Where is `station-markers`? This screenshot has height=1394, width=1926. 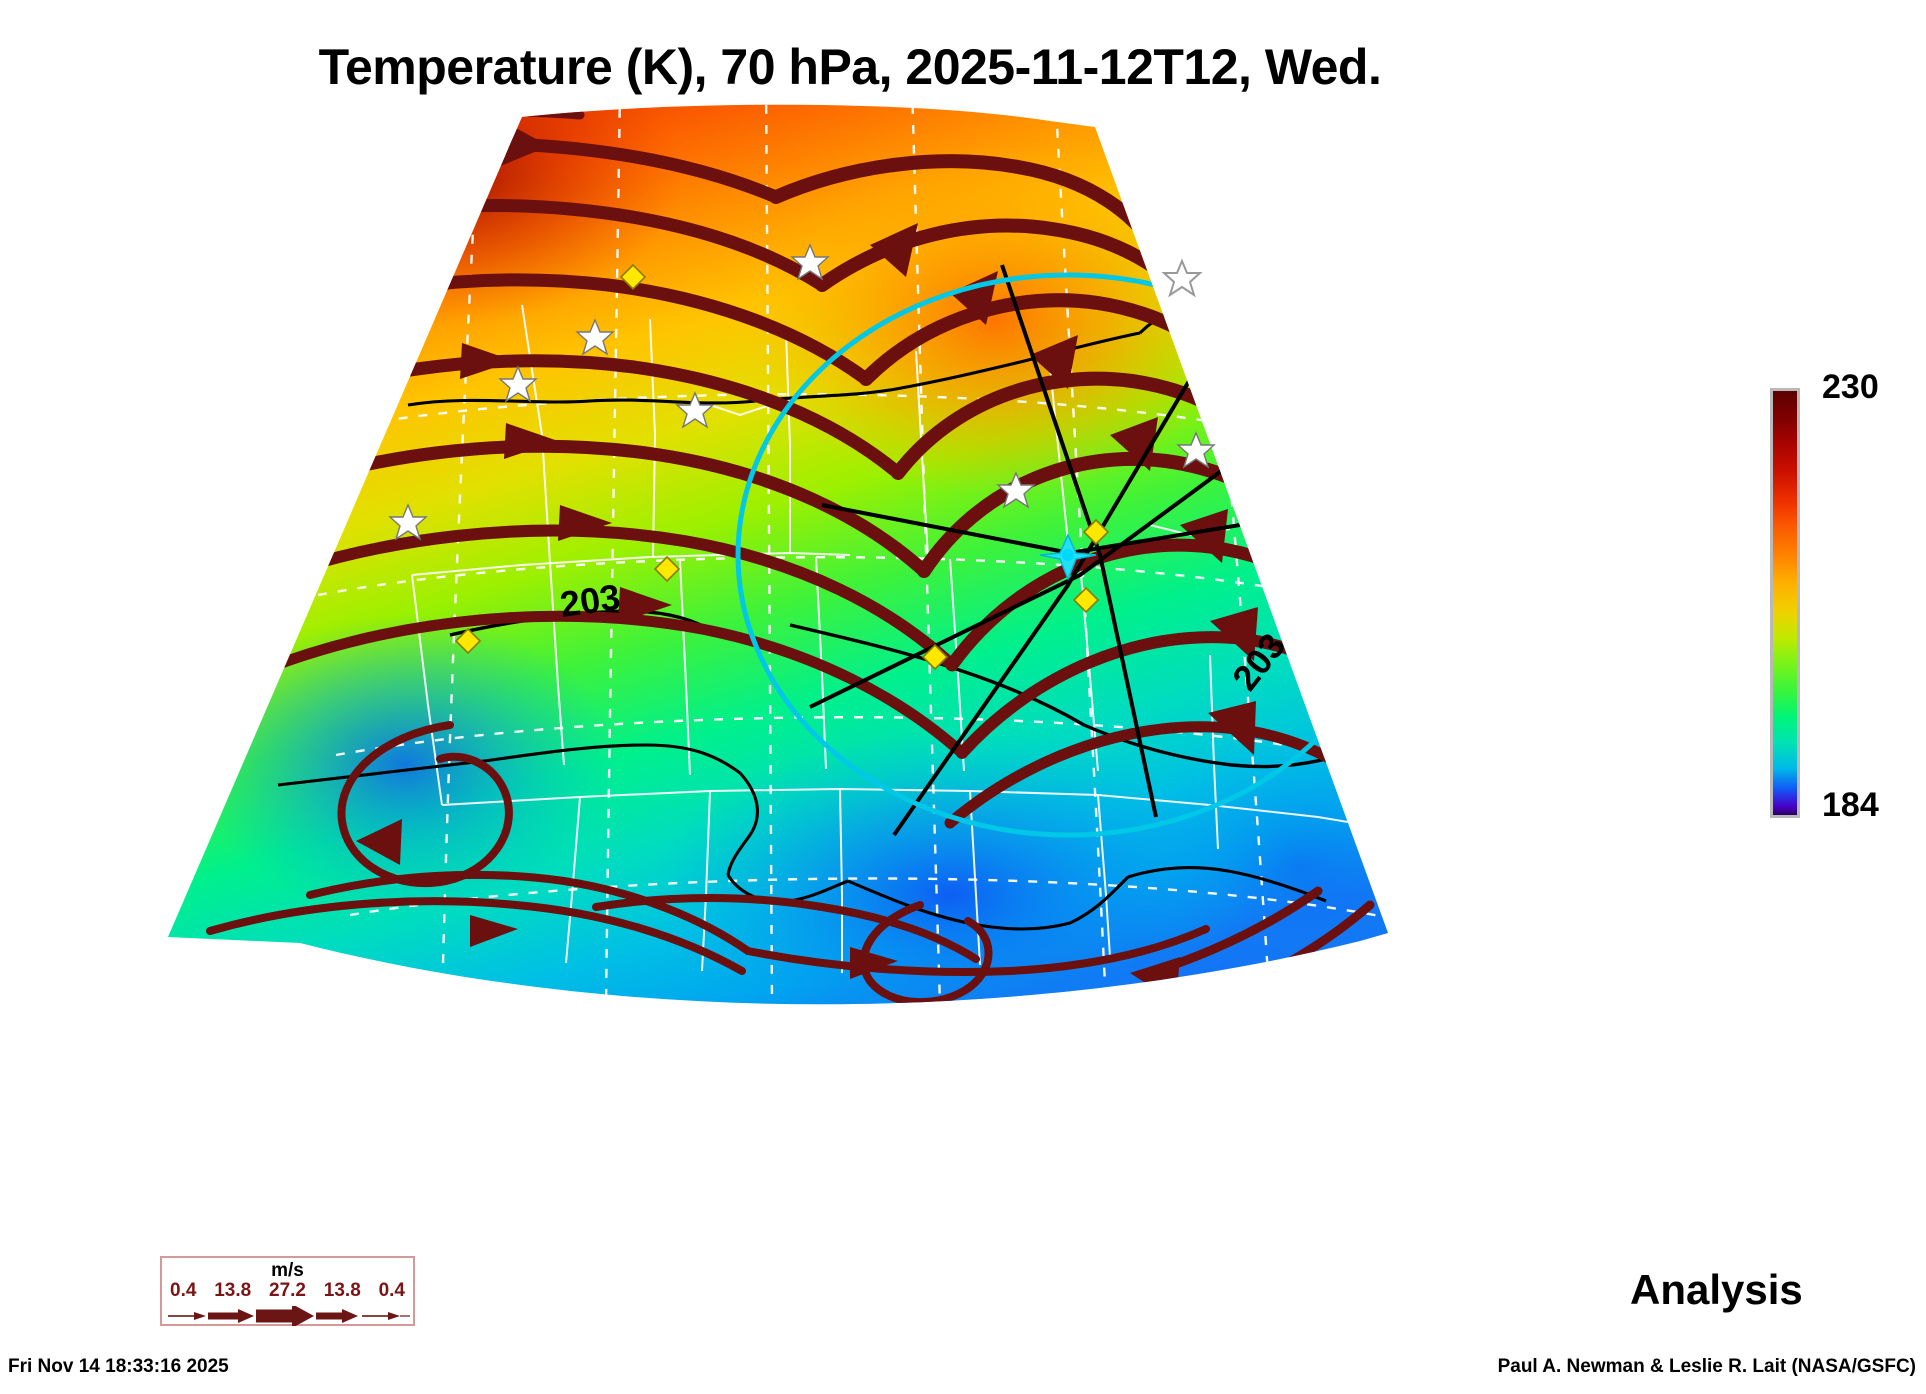
station-markers is located at coordinates (782, 467).